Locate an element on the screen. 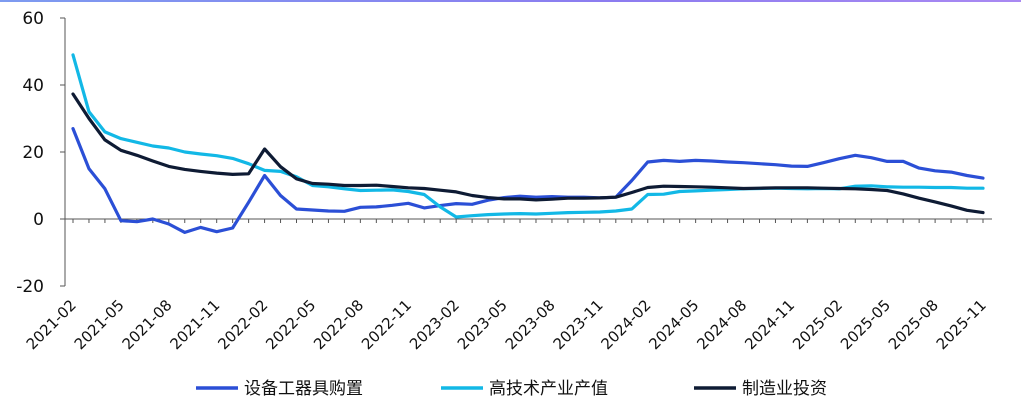  legend: 设备工器具购置 高技术产业产值 制造业投资 is located at coordinates (511, 389).